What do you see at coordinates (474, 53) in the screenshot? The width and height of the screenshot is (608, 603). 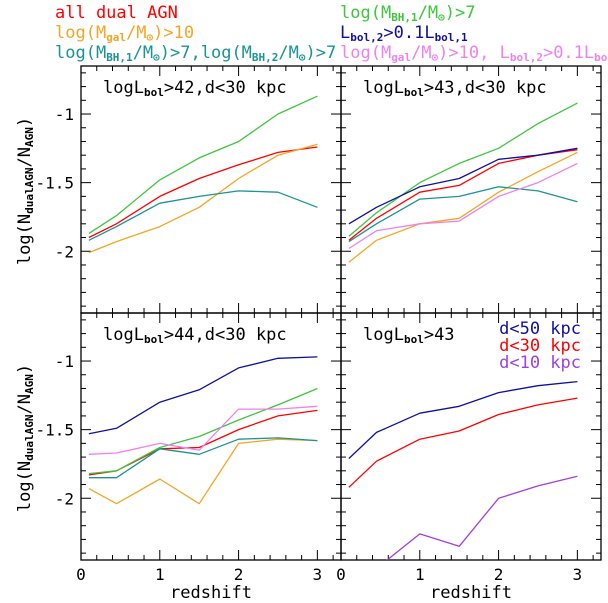 I see `legend-entry-6: log(Mgal/M⊙)>10, Lbol,2>0.1Lbol,1` at bounding box center [474, 53].